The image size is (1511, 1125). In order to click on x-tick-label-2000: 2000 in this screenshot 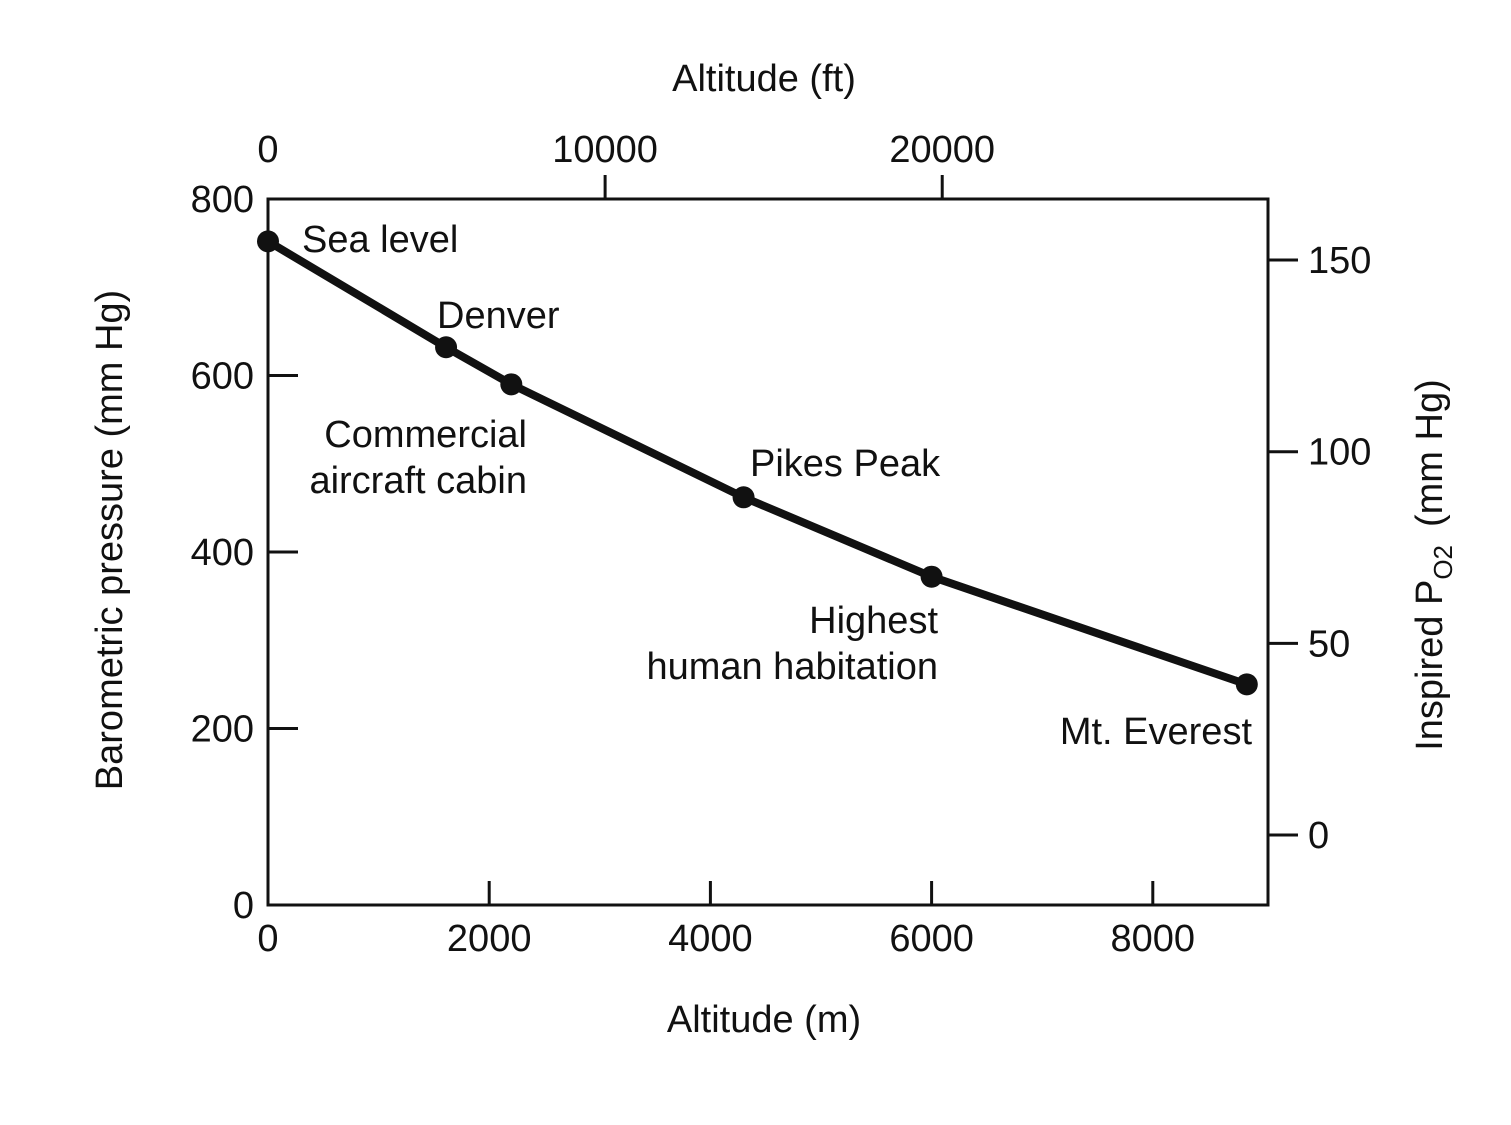, I will do `click(489, 939)`.